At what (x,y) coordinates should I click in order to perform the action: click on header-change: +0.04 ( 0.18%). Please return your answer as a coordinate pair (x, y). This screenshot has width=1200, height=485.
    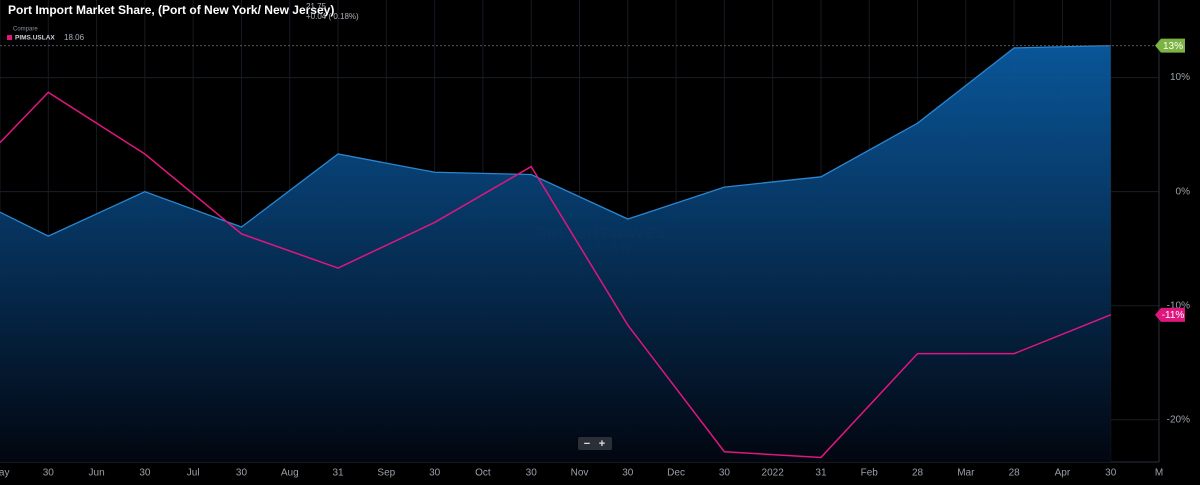
    Looking at the image, I should click on (332, 16).